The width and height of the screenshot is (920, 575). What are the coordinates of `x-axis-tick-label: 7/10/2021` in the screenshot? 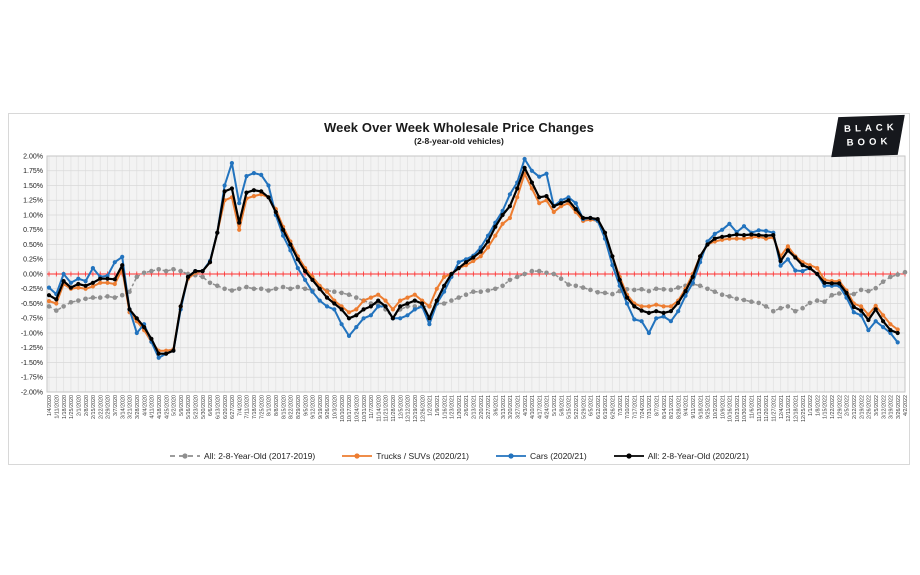 It's located at (628, 407).